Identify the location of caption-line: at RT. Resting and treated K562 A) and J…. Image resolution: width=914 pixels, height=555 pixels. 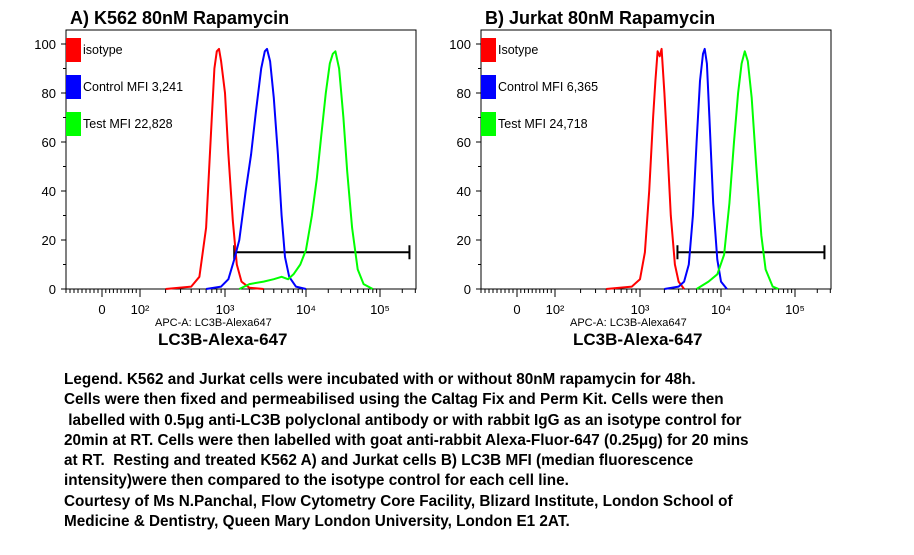
(379, 461).